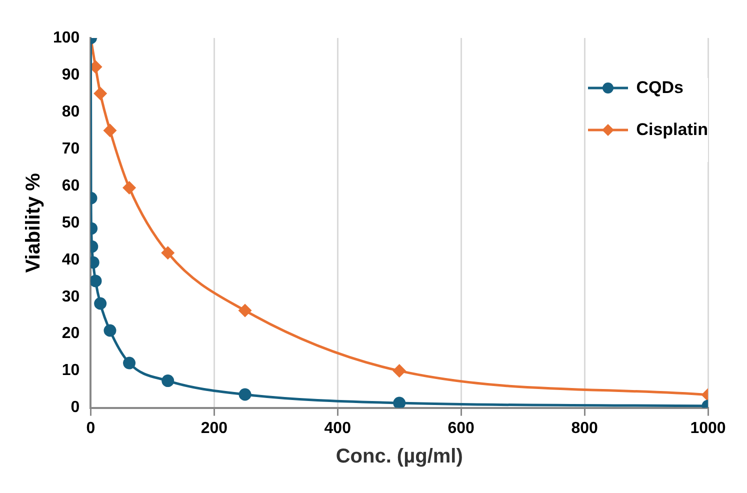 The image size is (747, 493). Describe the element at coordinates (71, 185) in the screenshot. I see `y-tick-label: 60` at that location.